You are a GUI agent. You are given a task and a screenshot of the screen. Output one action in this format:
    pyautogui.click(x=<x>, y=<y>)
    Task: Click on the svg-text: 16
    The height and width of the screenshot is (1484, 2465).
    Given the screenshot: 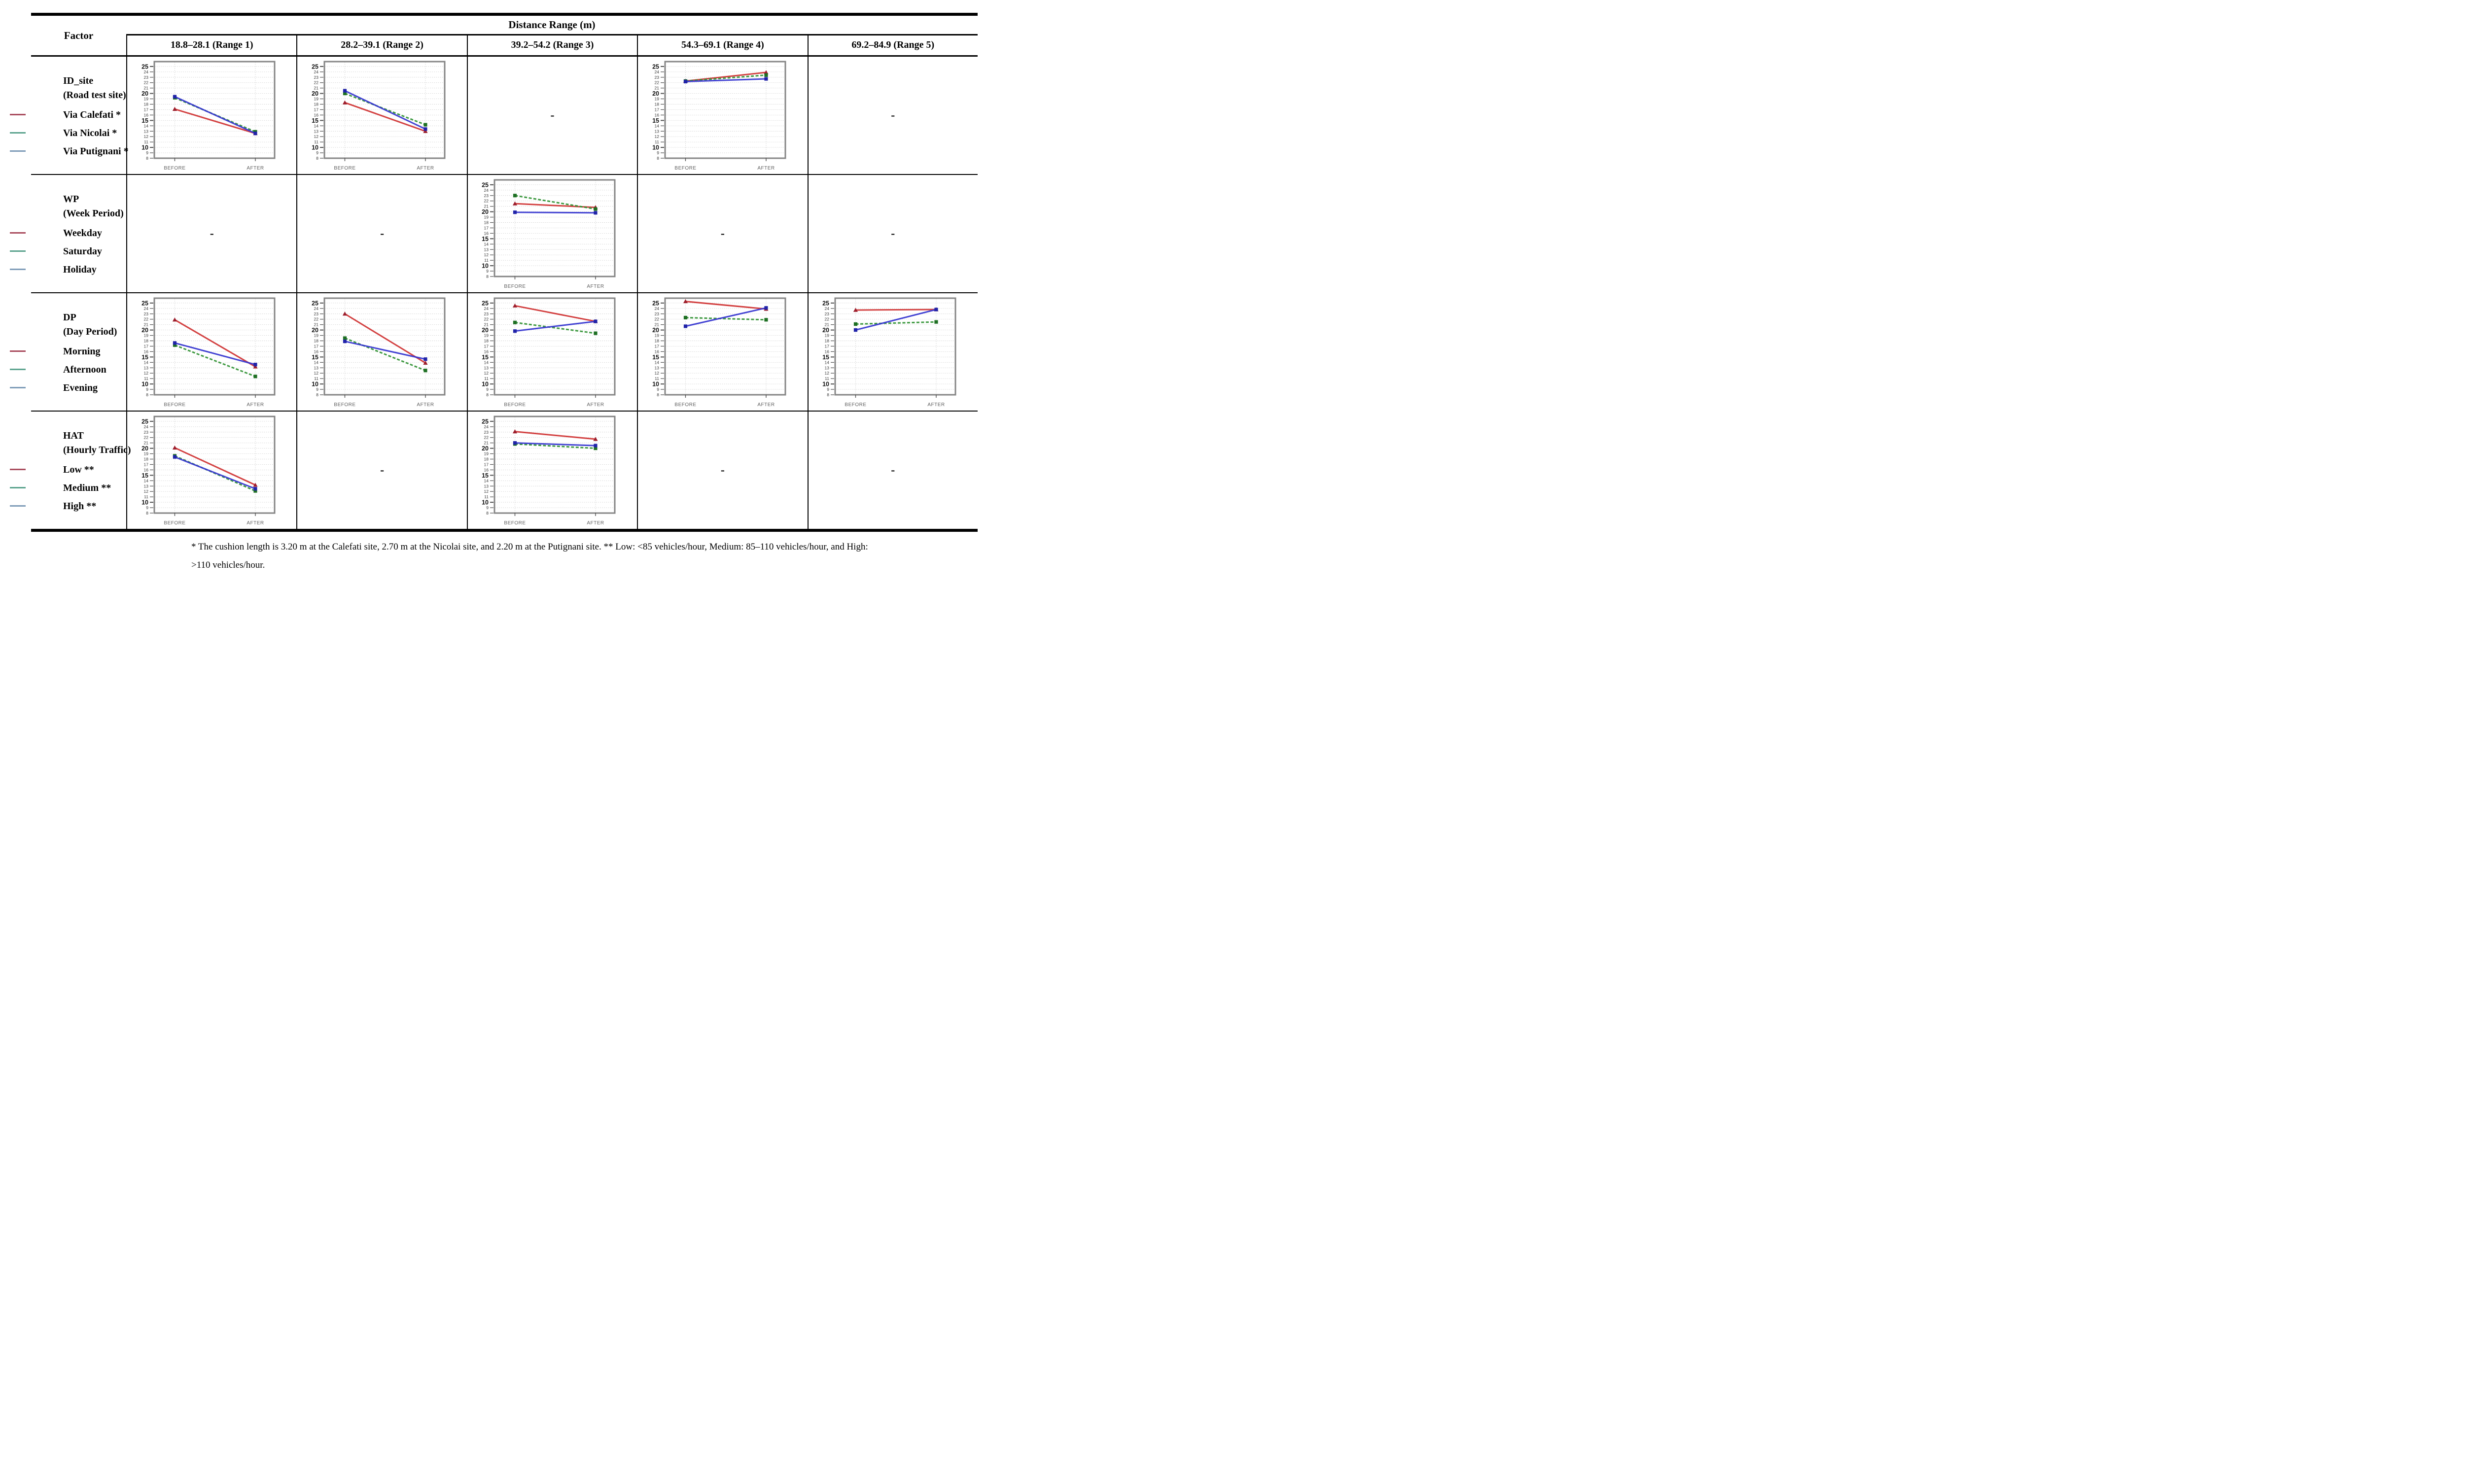 What is the action you would take?
    pyautogui.click(x=827, y=351)
    